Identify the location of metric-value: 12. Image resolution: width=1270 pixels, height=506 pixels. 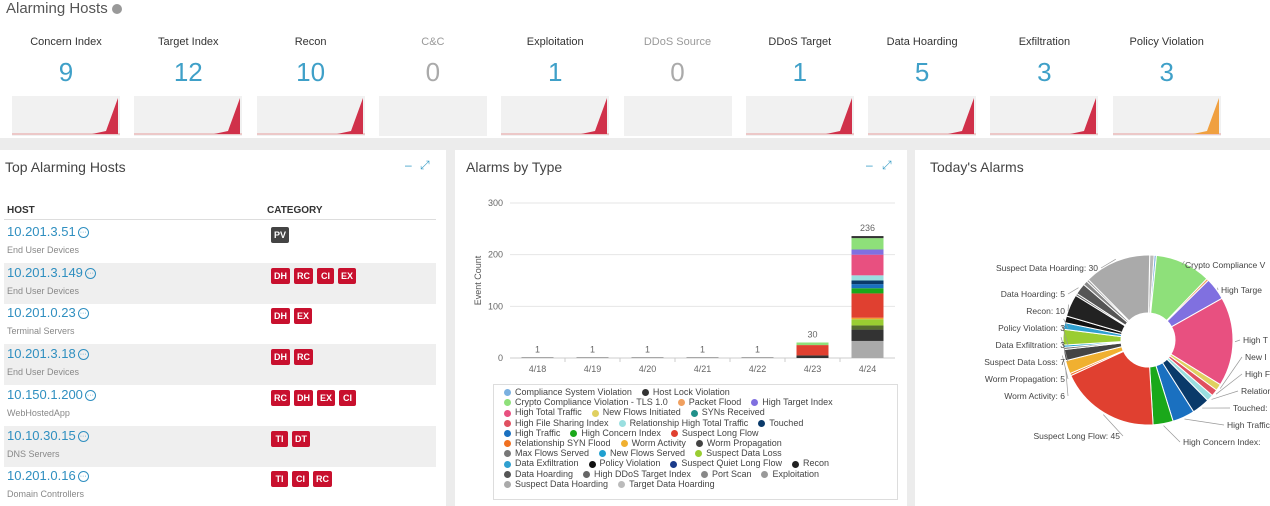
(188, 72).